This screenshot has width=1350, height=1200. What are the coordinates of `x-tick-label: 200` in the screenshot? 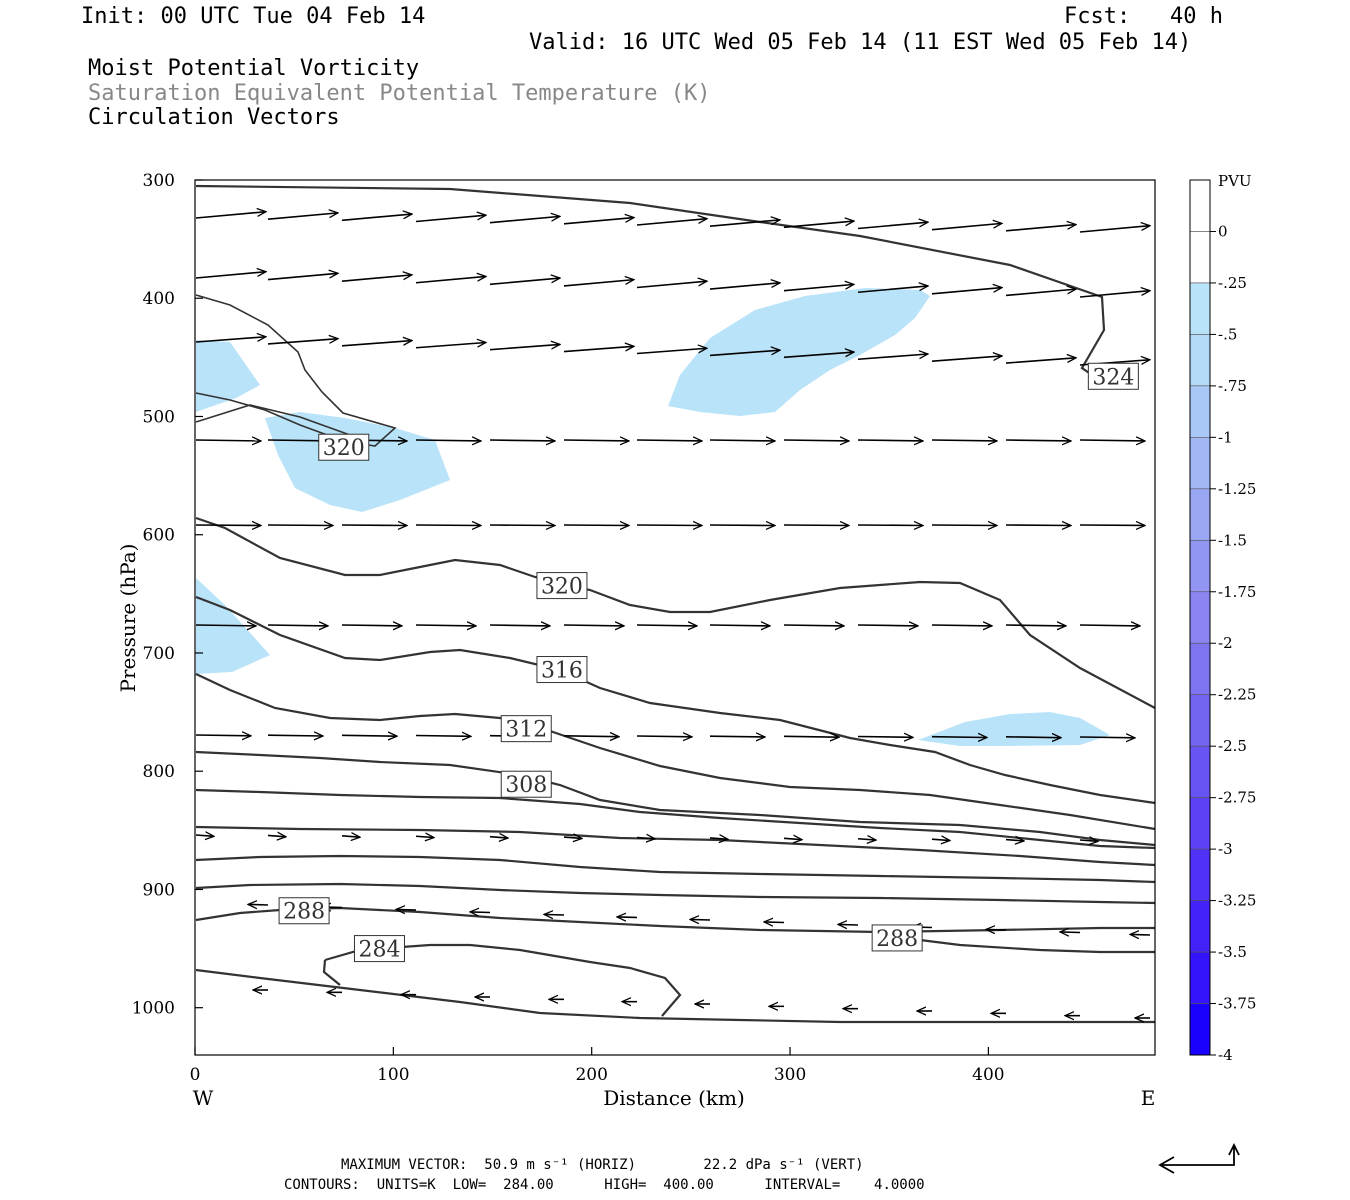 It's located at (591, 1075).